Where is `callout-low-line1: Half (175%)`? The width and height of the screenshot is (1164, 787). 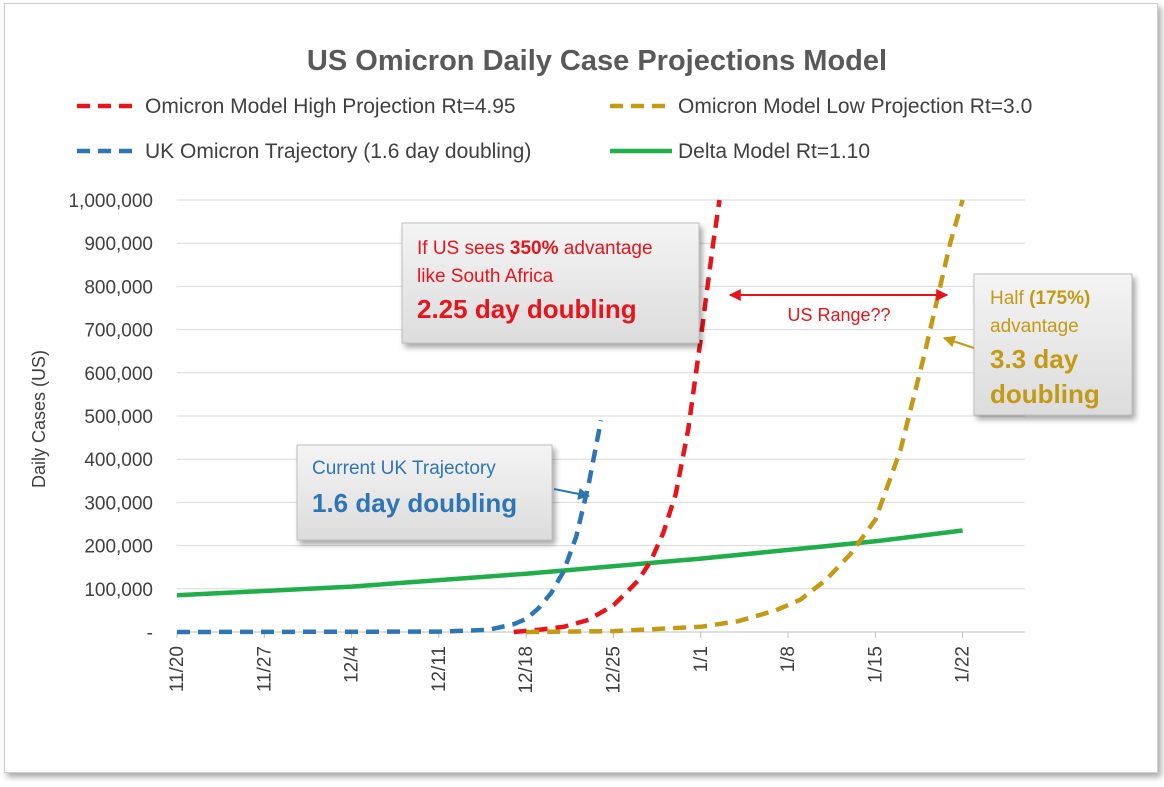 callout-low-line1: Half (175%) is located at coordinates (1040, 298).